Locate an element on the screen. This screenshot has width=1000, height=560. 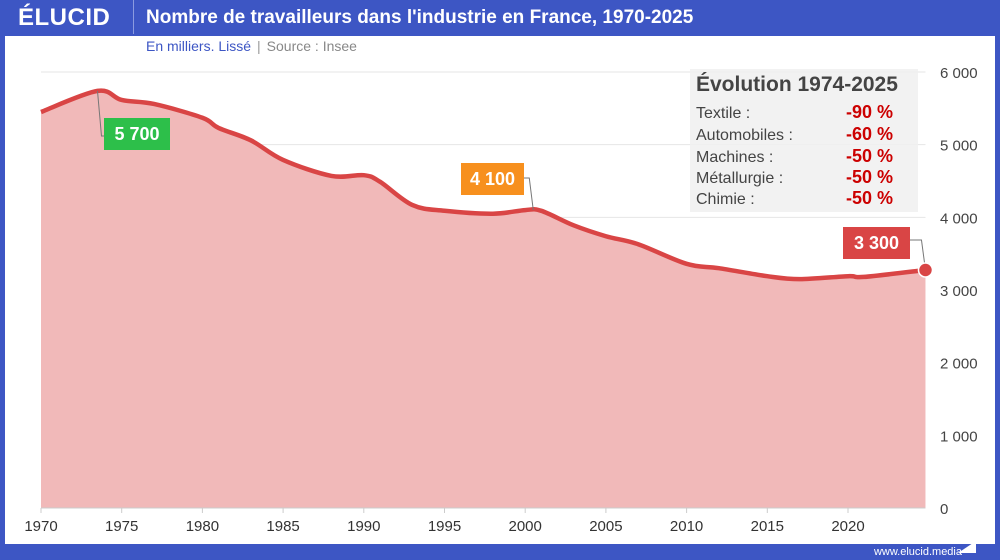
annotation-label-last: 3 300 is located at coordinates (876, 243).